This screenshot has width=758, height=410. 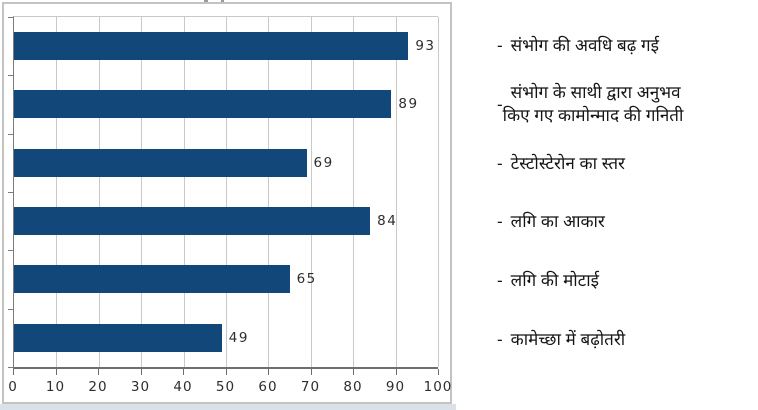 I want to click on x-tick-label: 60, so click(x=268, y=387).